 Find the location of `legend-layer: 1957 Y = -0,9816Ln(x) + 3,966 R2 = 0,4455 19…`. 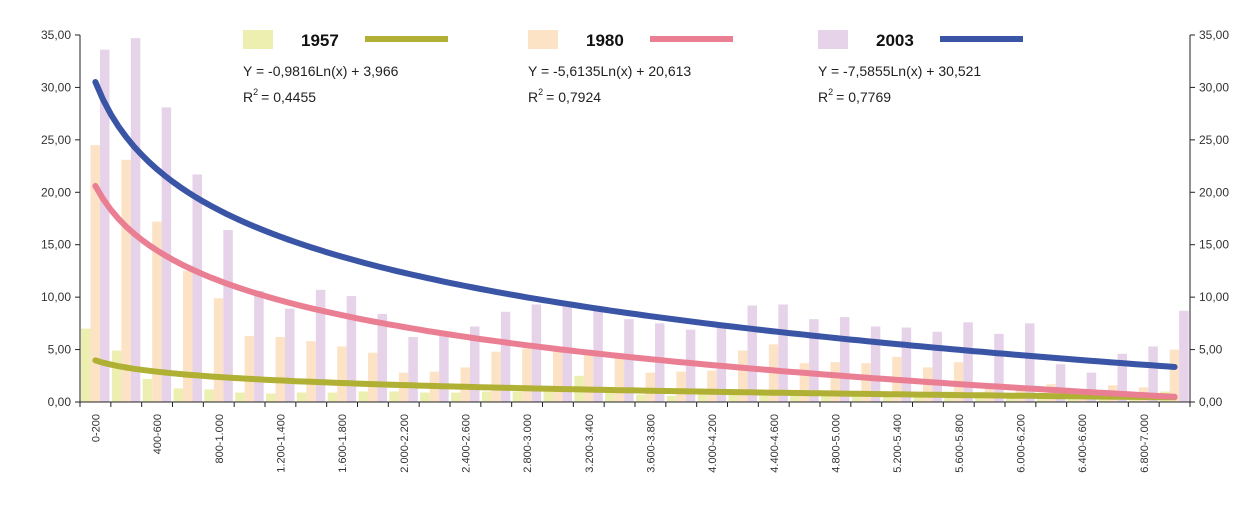

legend-layer: 1957 Y = -0,9816Ln(x) + 3,966 R2 = 0,4455 19… is located at coordinates (633, 67).